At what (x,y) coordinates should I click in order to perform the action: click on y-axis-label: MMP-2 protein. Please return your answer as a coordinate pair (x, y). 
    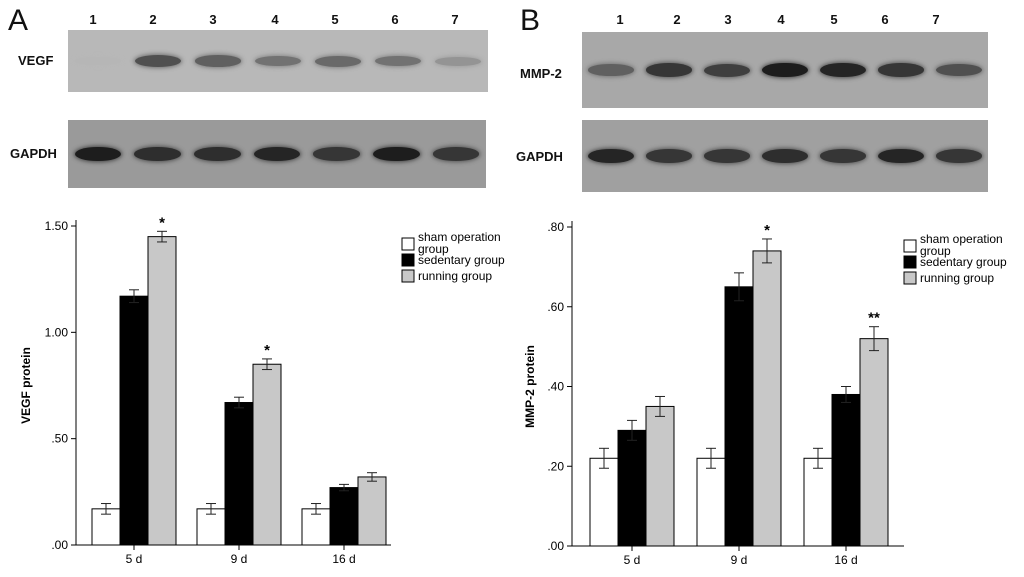
    Looking at the image, I should click on (530, 386).